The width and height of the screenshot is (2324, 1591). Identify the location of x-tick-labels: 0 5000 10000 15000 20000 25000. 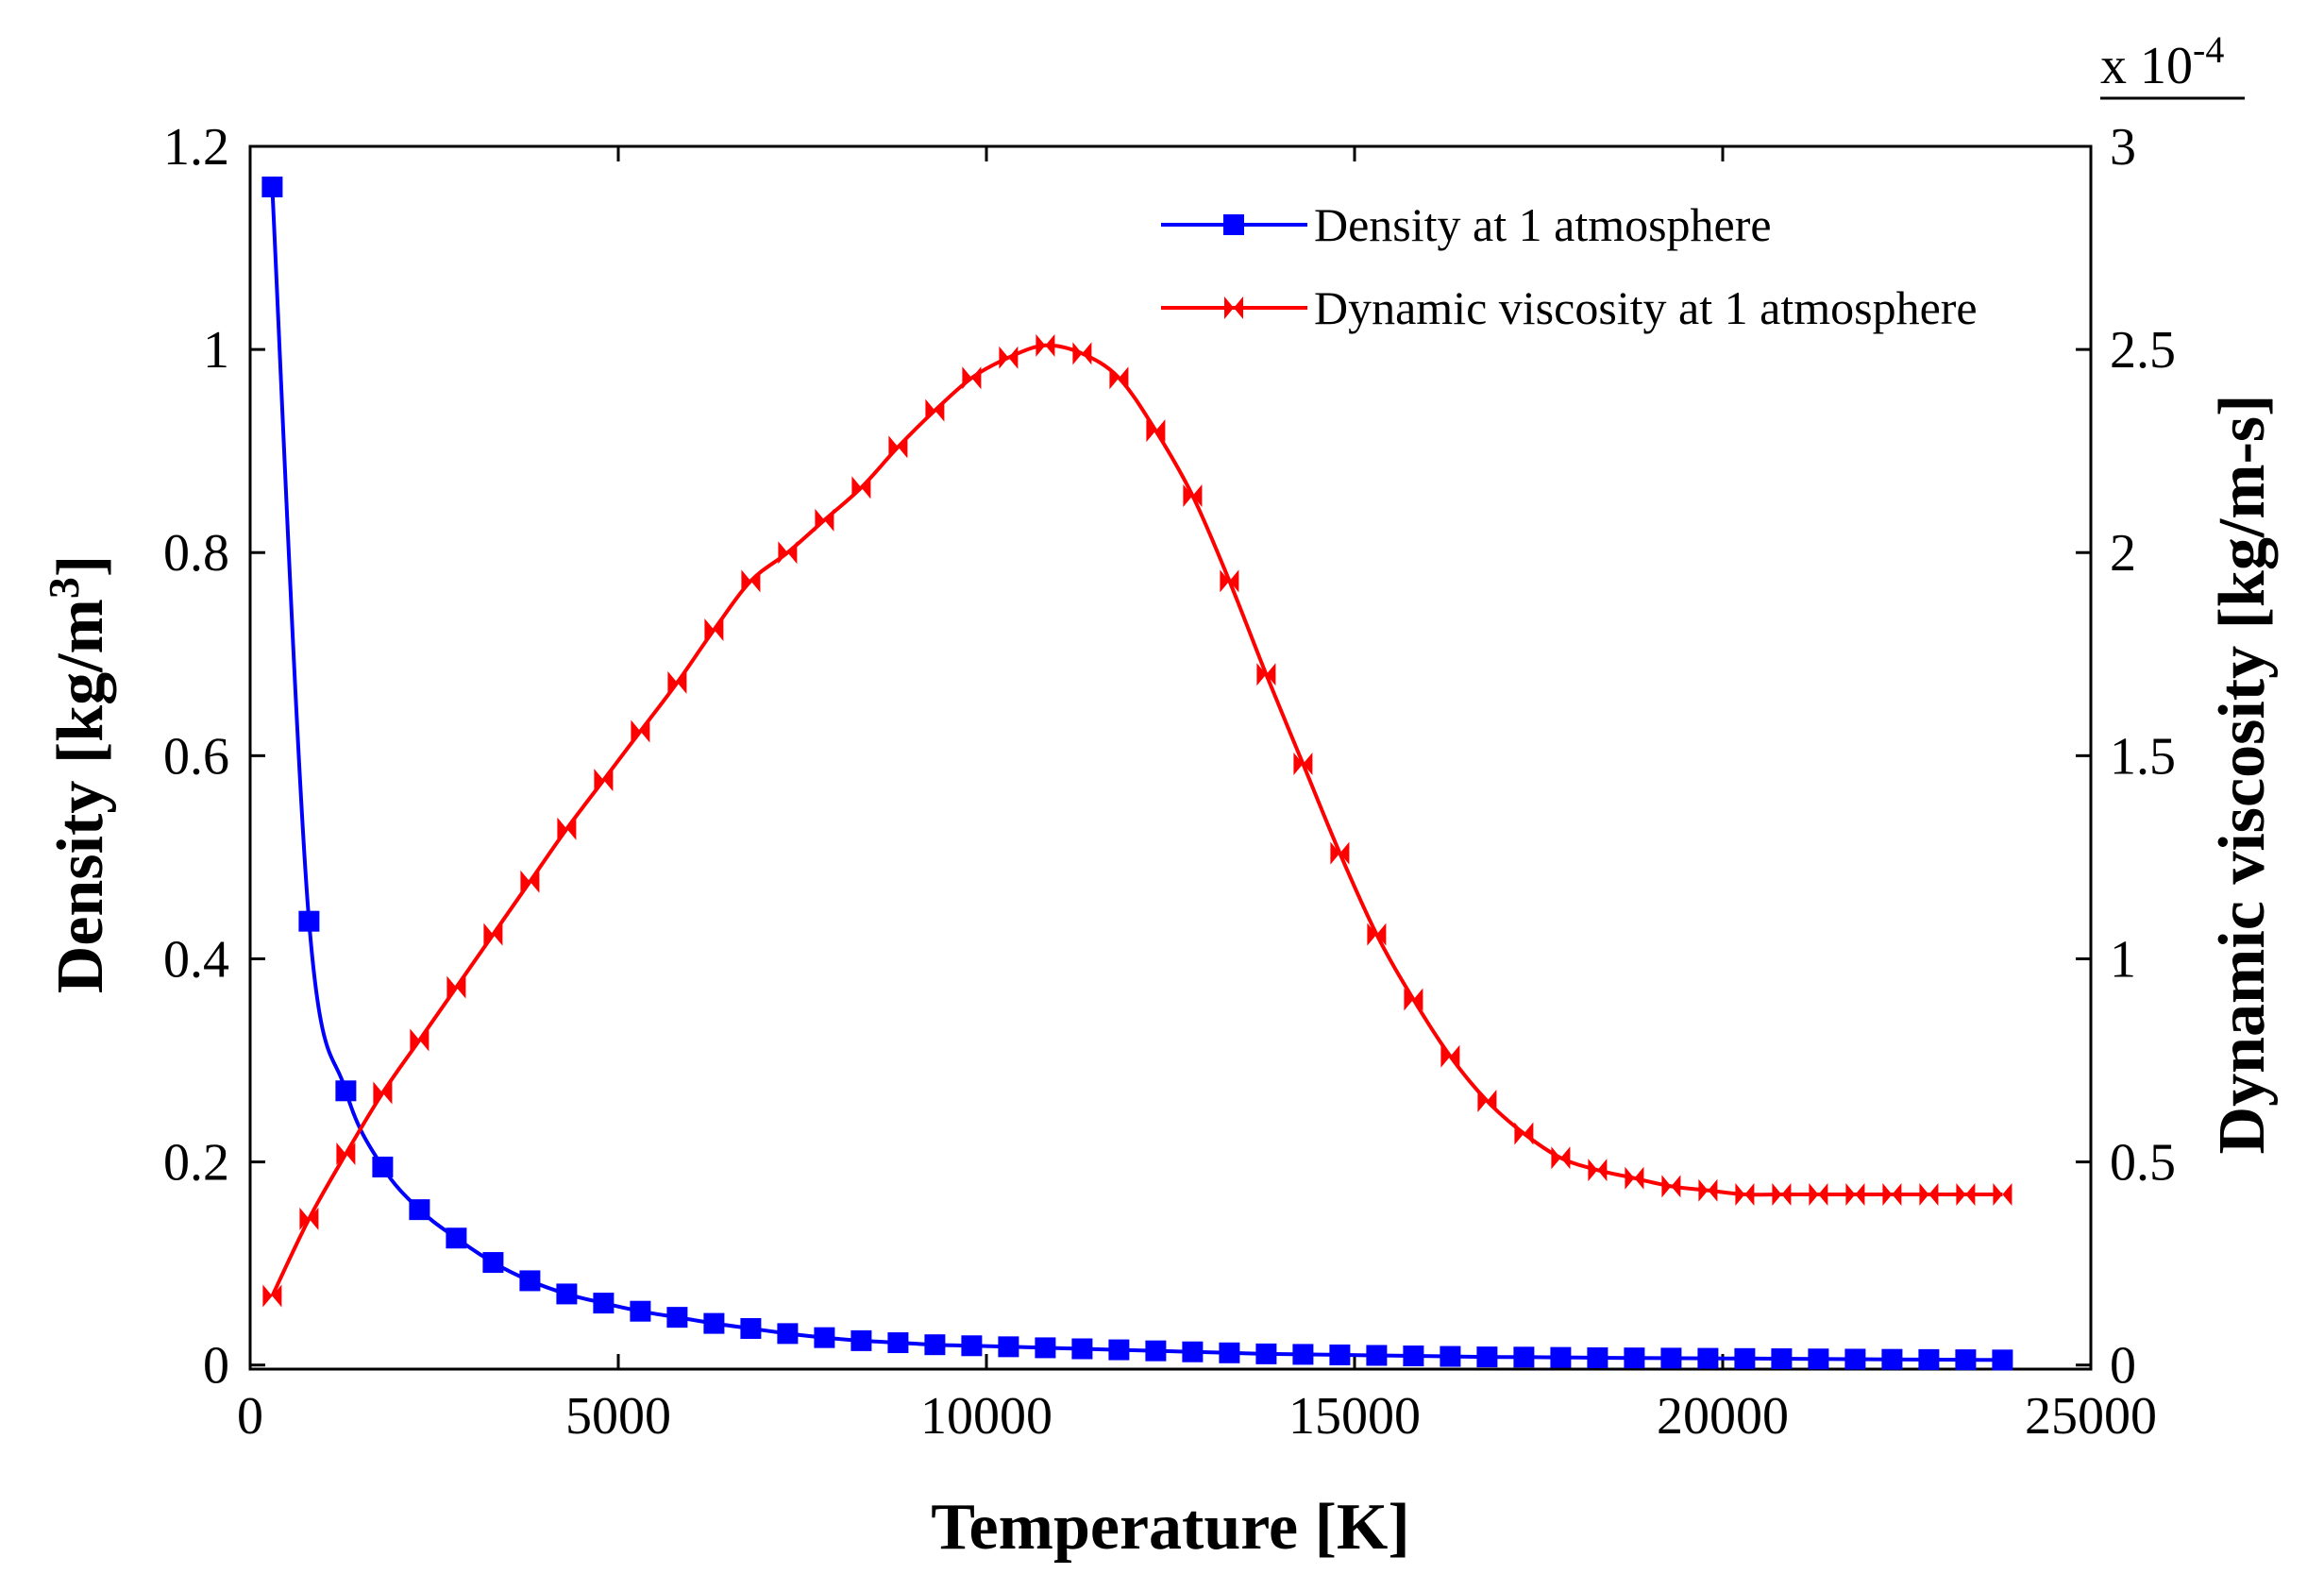
(1197, 1416).